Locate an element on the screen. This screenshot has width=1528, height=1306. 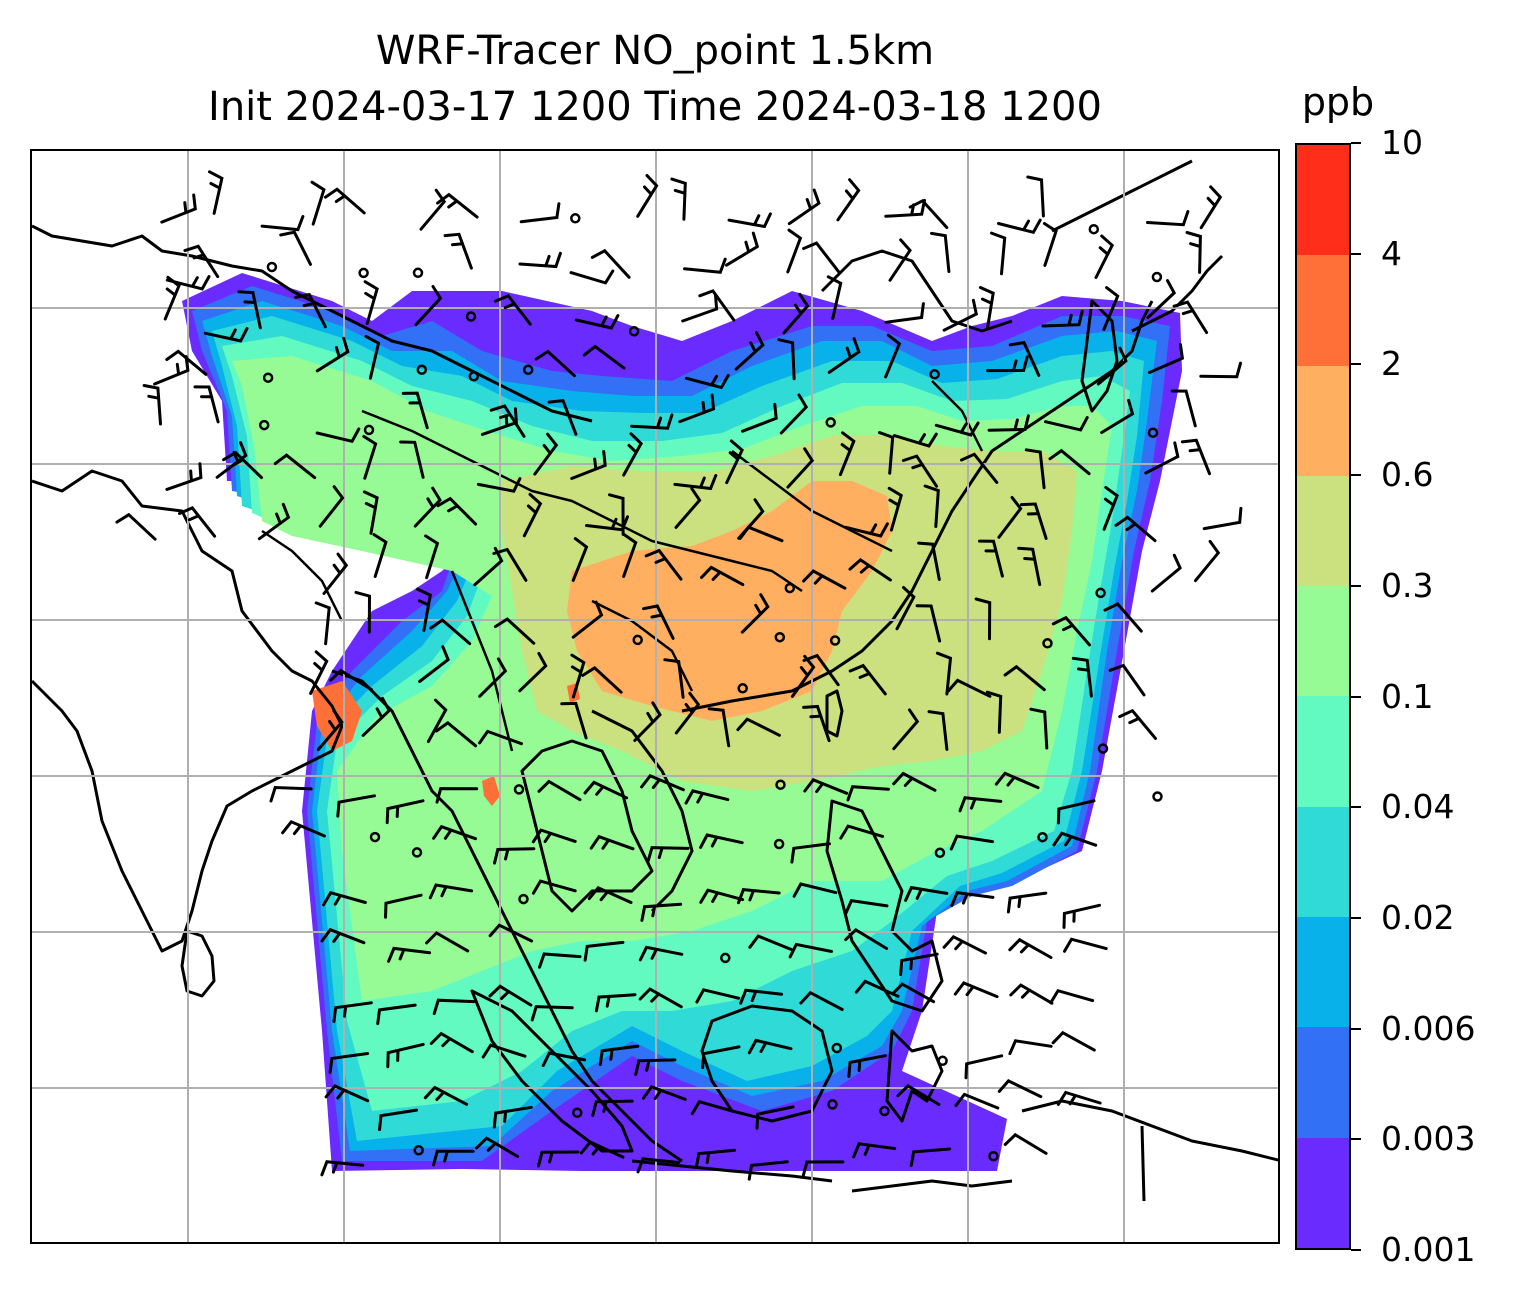
colorbar-tick-label: 0.04 is located at coordinates (1418, 807).